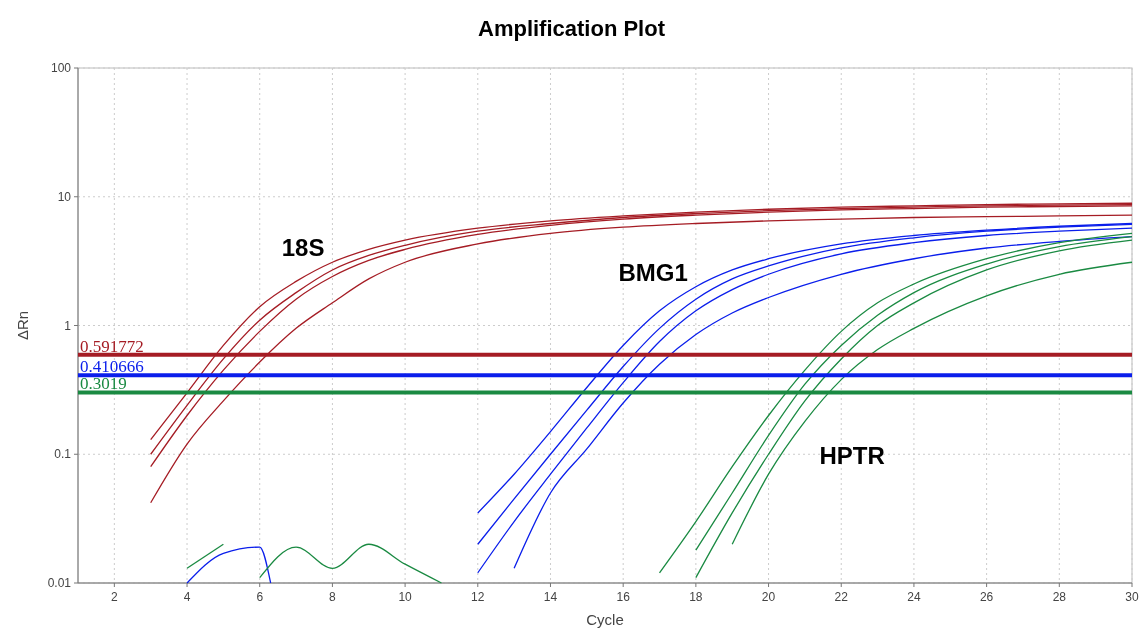  Describe the element at coordinates (114, 597) in the screenshot. I see `x-tick-label: 2` at that location.